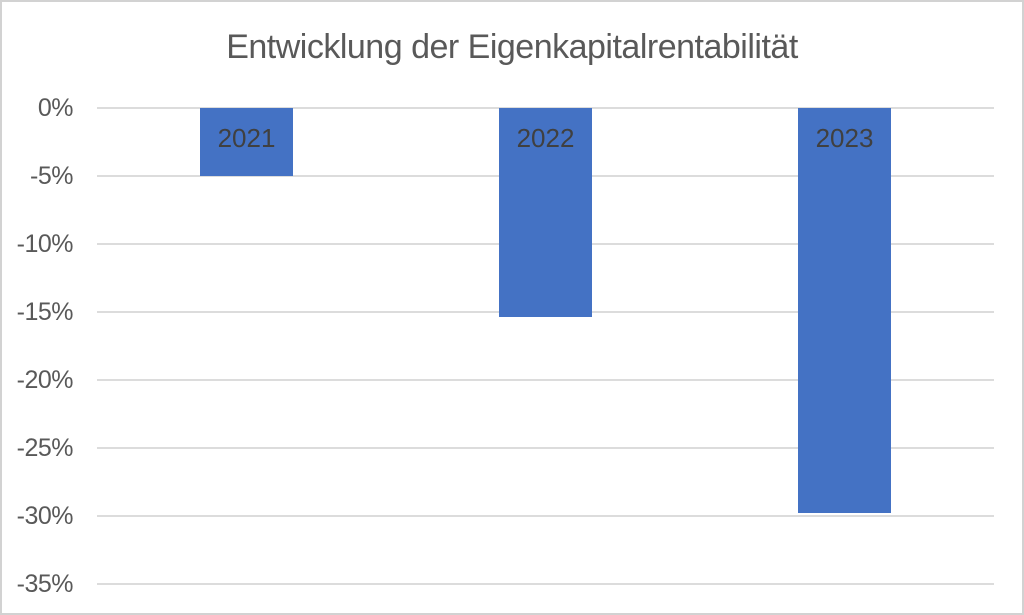  What do you see at coordinates (844, 311) in the screenshot?
I see `bar-2023: 2023` at bounding box center [844, 311].